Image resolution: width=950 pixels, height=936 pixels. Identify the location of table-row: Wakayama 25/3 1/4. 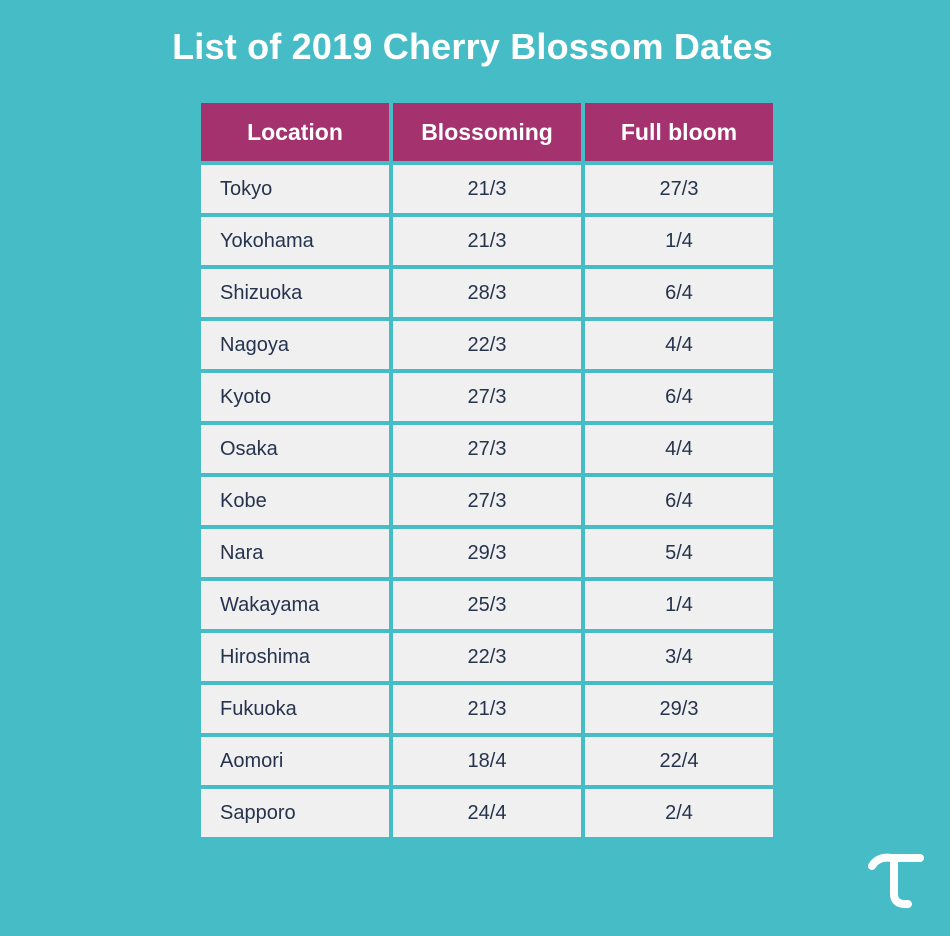
(487, 605).